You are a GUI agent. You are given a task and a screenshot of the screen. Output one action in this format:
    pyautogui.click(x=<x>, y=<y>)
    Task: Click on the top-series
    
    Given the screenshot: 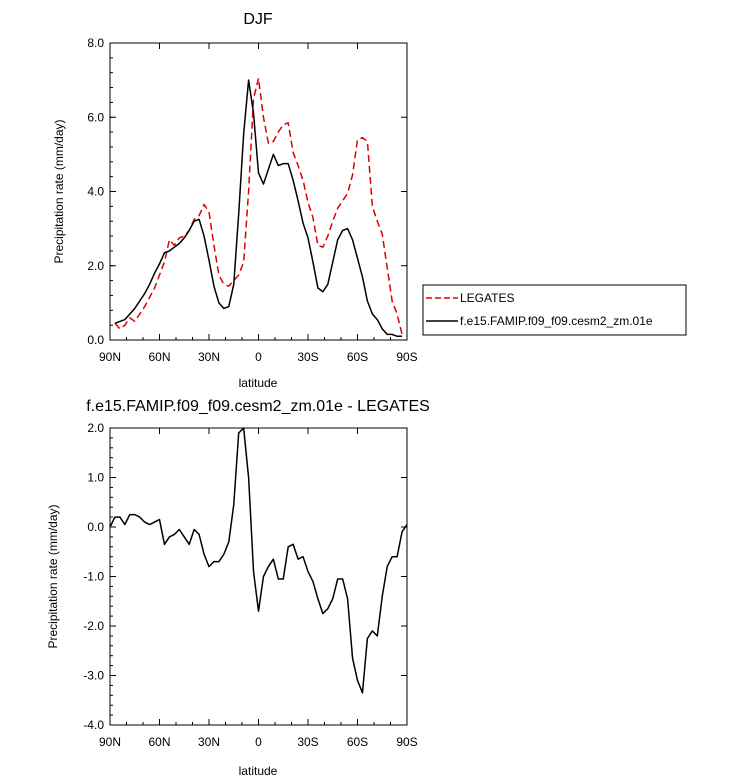 What is the action you would take?
    pyautogui.click(x=258, y=207)
    